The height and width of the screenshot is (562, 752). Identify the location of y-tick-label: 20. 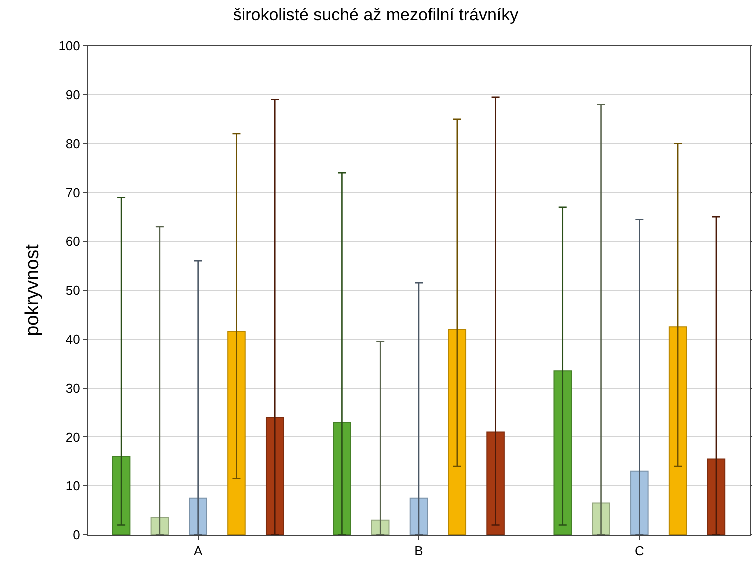
(73, 437).